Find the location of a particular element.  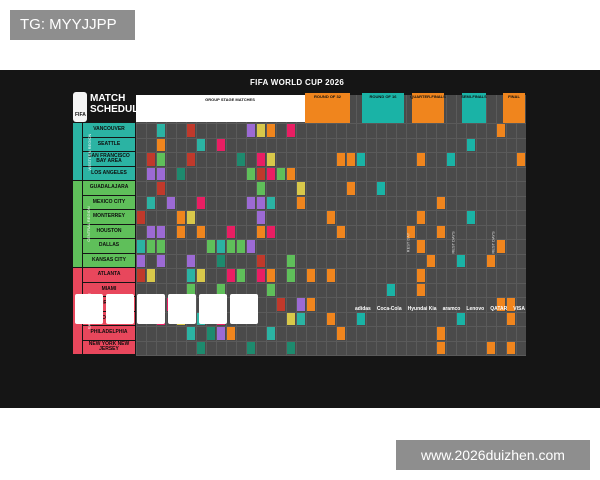

group-legend is located at coordinates (167, 309).